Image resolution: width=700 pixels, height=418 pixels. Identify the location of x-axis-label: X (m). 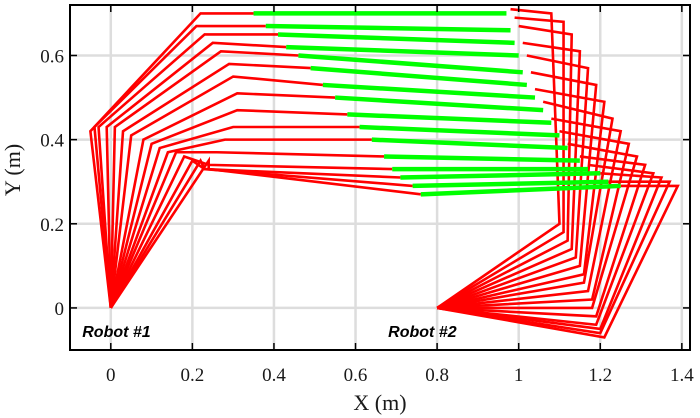
(379, 402).